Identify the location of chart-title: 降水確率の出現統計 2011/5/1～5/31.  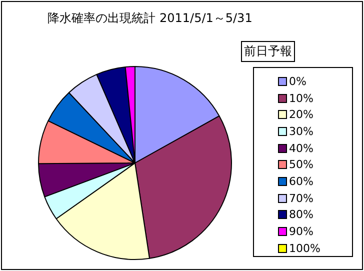
(150, 18).